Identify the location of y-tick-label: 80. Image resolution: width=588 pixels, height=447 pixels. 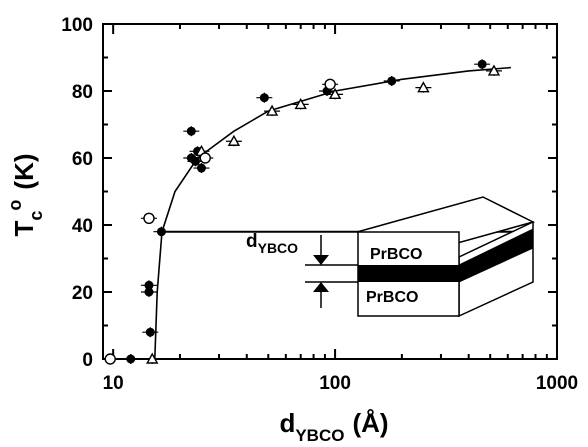
(82, 92).